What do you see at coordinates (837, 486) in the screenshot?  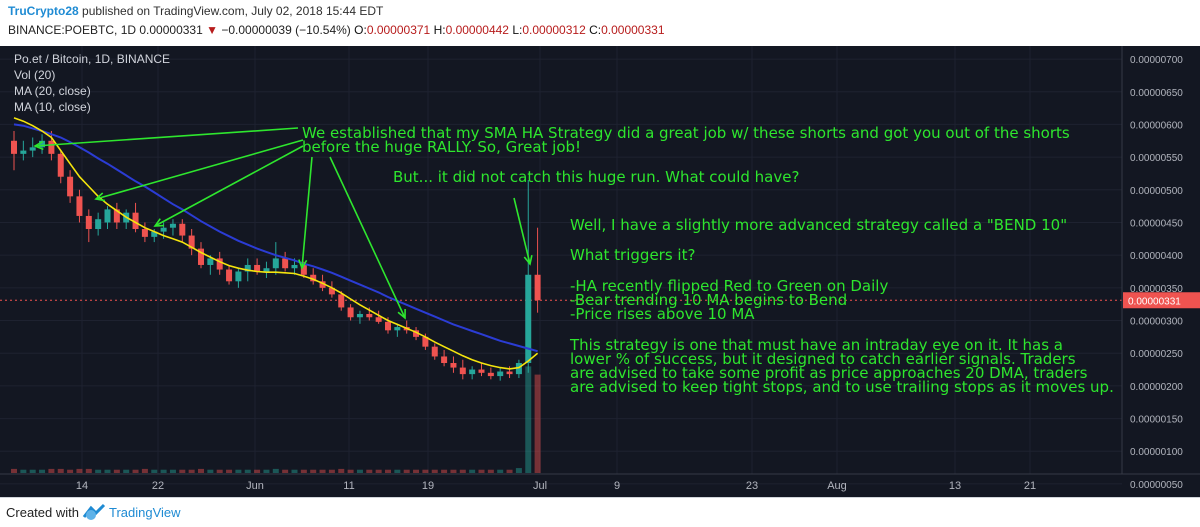 I see `time-tick-label: Aug` at bounding box center [837, 486].